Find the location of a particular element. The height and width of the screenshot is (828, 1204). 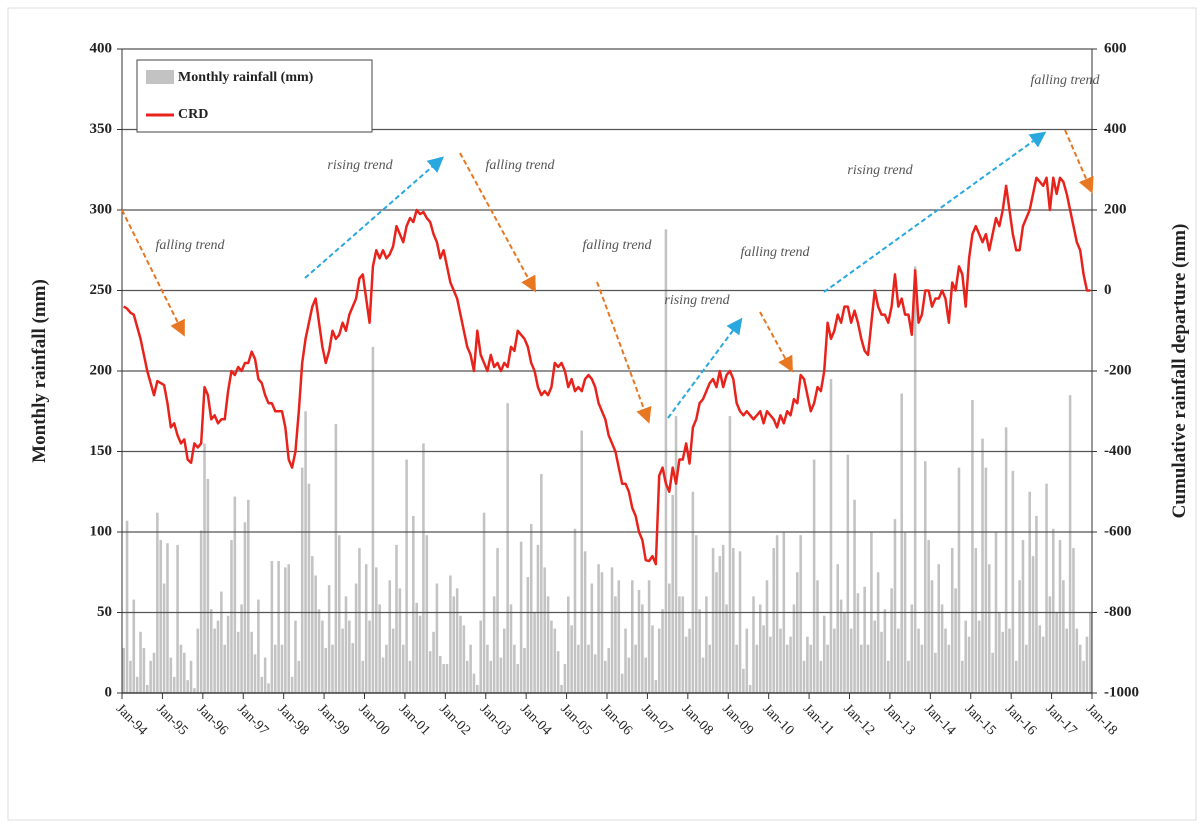

x-tick-label: Jan-02 is located at coordinates (454, 719).